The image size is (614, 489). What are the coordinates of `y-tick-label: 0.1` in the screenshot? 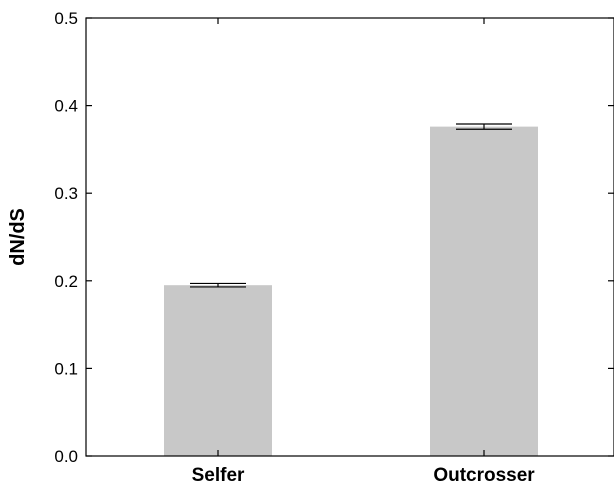 It's located at (66, 368).